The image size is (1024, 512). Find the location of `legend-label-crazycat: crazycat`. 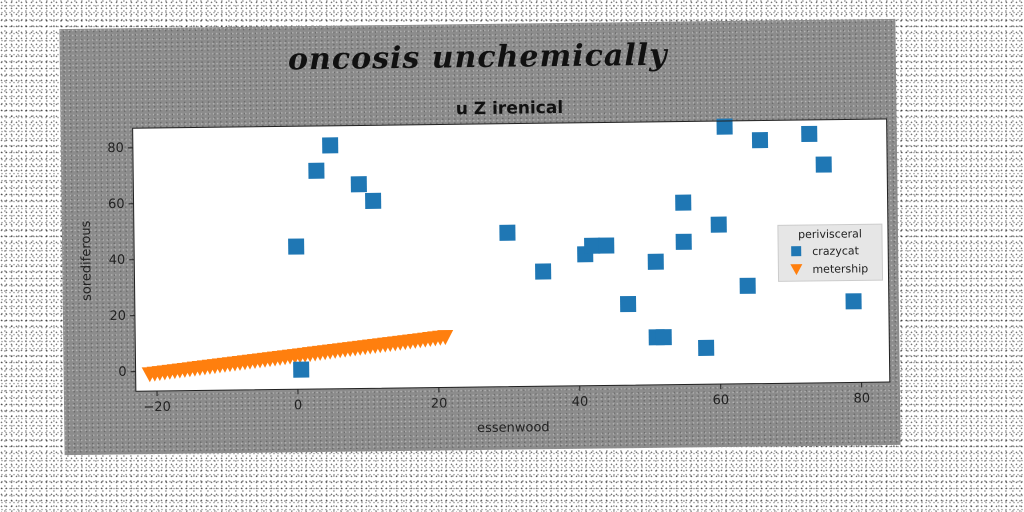

legend-label-crazycat: crazycat is located at coordinates (836, 251).